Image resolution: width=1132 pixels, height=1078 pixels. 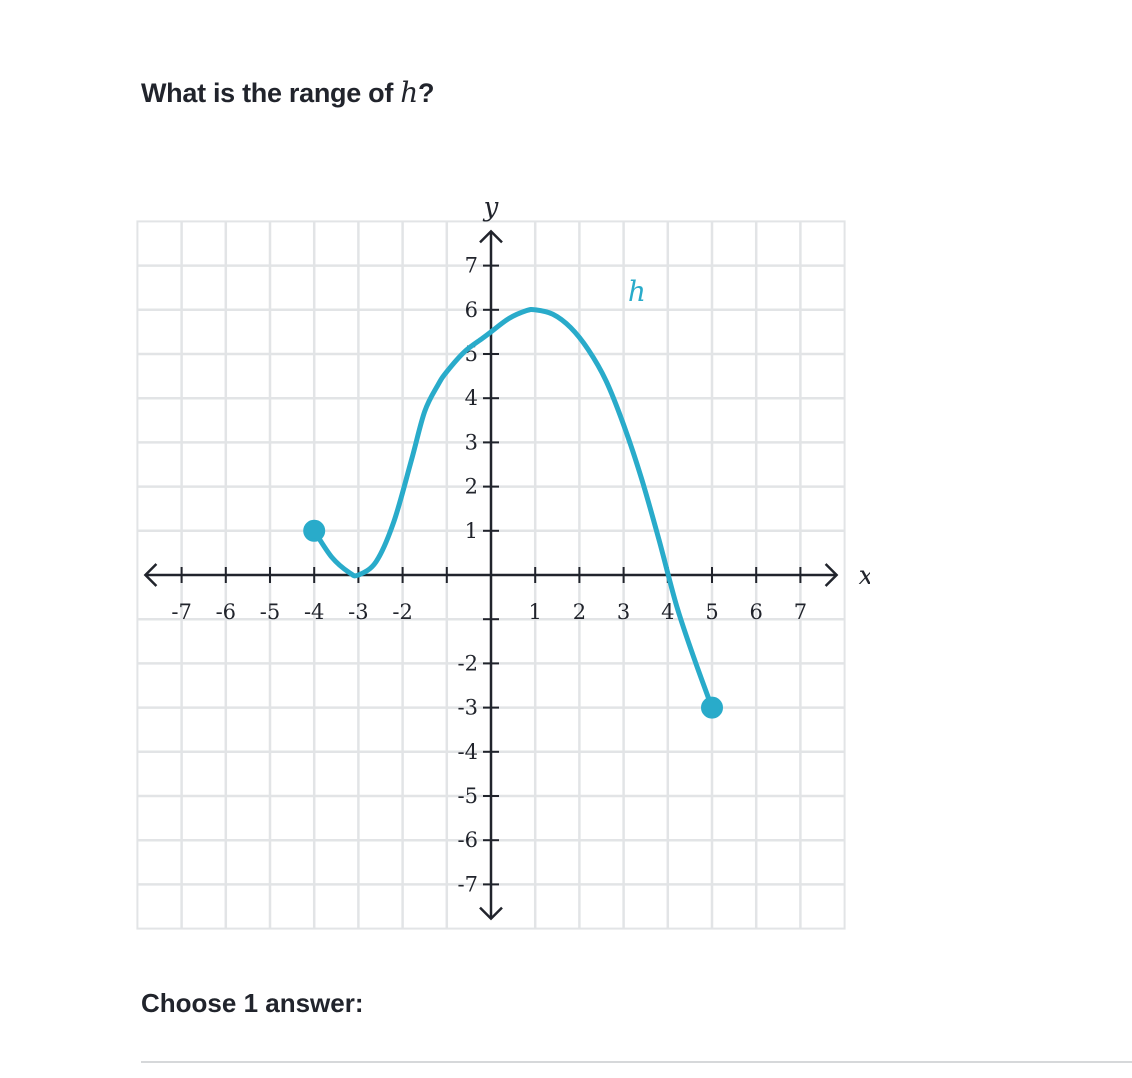 What do you see at coordinates (756, 612) in the screenshot?
I see `x-tick-label: 6` at bounding box center [756, 612].